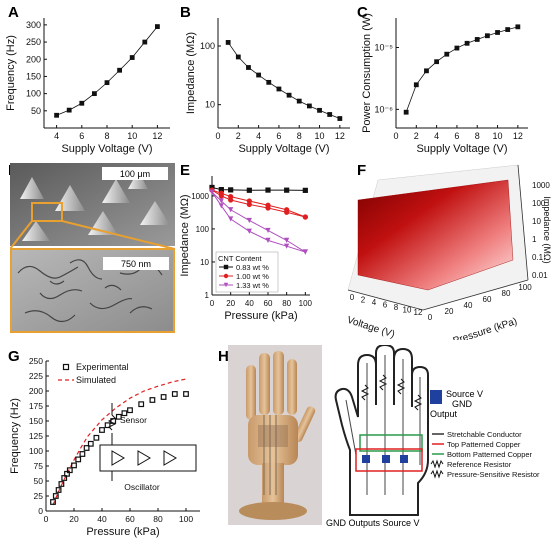 This screenshot has height=545, width=554. Describe the element at coordinates (362, 170) in the screenshot. I see `panel-label-f: F` at that location.